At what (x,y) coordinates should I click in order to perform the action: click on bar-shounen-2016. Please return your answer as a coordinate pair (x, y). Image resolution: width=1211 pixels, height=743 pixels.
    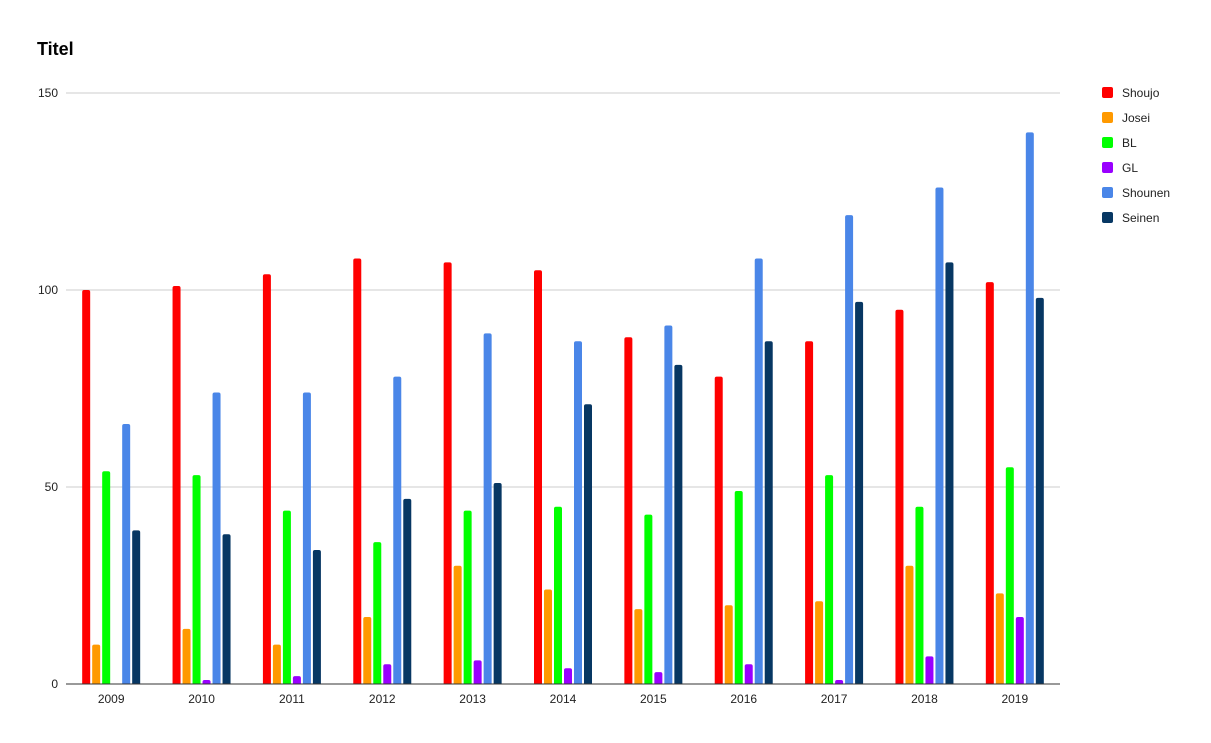
    Looking at the image, I should click on (758, 471).